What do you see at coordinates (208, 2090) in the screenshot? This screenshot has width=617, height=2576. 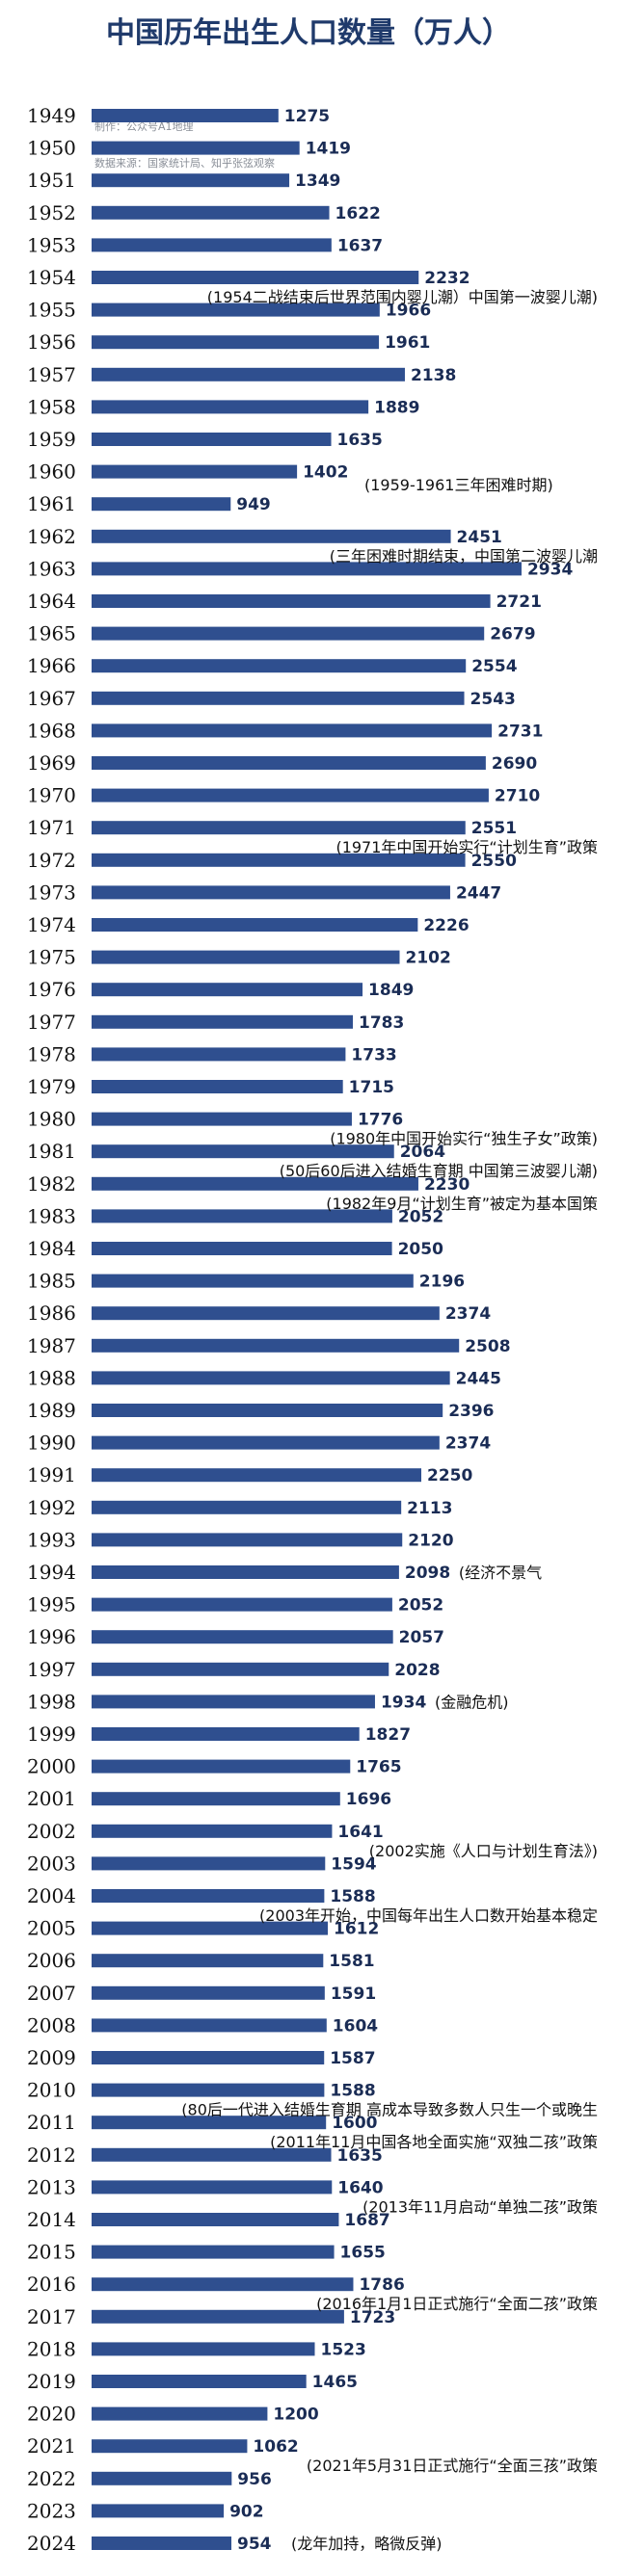 I see `bar-2010` at bounding box center [208, 2090].